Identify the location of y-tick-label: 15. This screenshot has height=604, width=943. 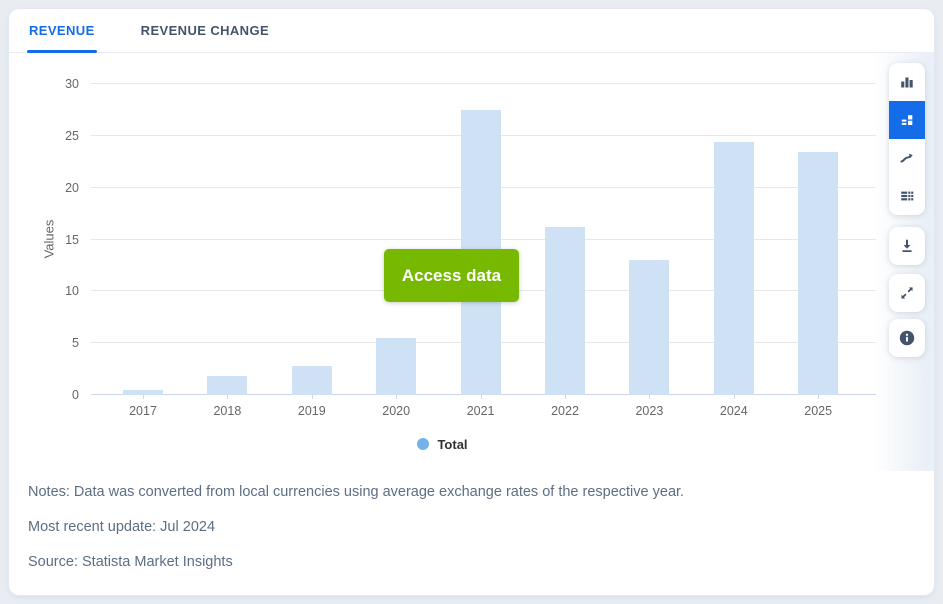
(72, 239).